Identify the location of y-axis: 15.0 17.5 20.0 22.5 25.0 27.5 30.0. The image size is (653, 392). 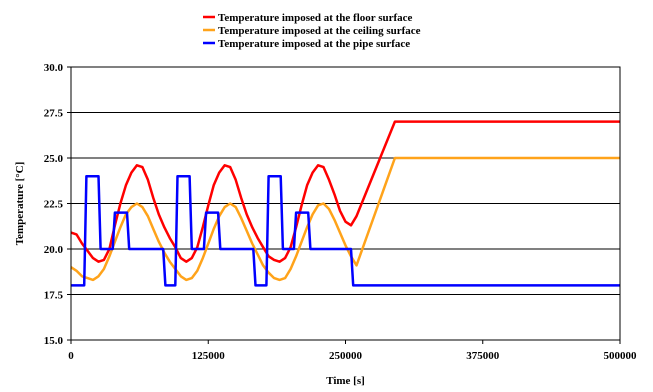
(57, 204).